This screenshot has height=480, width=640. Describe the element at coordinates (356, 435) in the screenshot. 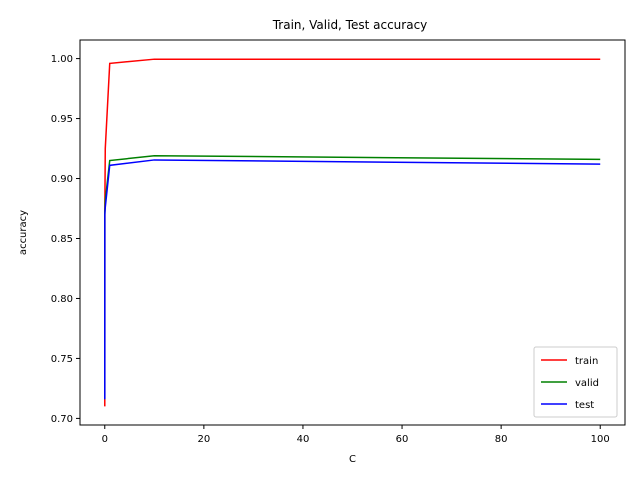

I see `x-axis: 0 20 40 60 80 100` at that location.